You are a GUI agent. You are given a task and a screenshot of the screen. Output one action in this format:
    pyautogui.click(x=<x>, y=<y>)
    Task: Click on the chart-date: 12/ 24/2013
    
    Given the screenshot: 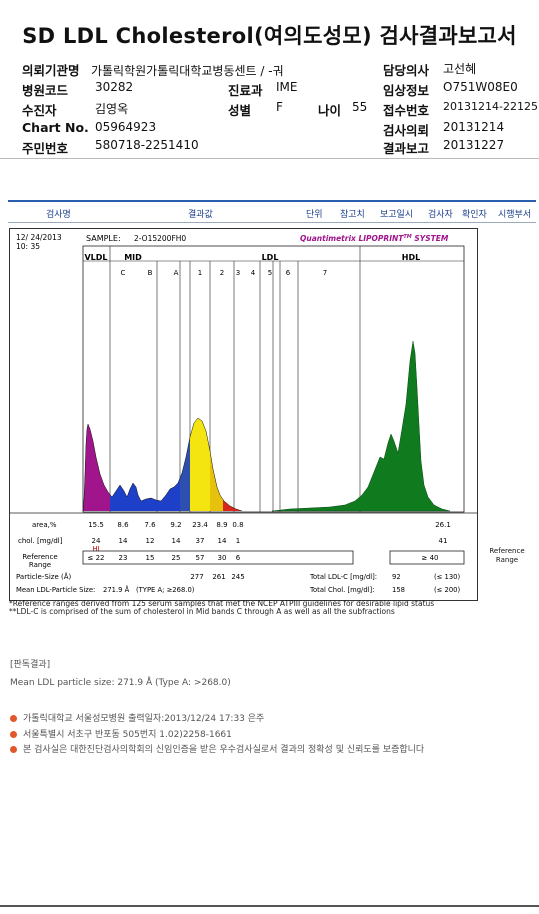 What is the action you would take?
    pyautogui.click(x=39, y=237)
    